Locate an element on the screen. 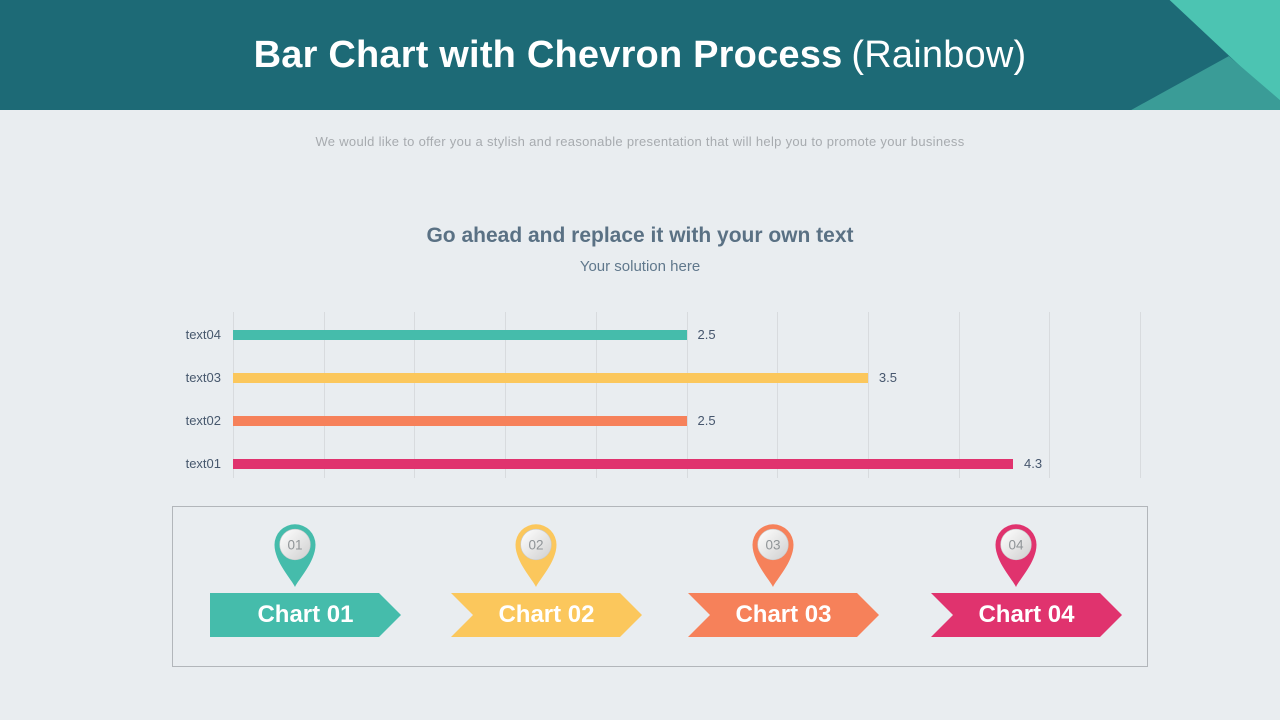 This screenshot has width=1280, height=720. process-chevron-label: Chart 04 is located at coordinates (1026, 614).